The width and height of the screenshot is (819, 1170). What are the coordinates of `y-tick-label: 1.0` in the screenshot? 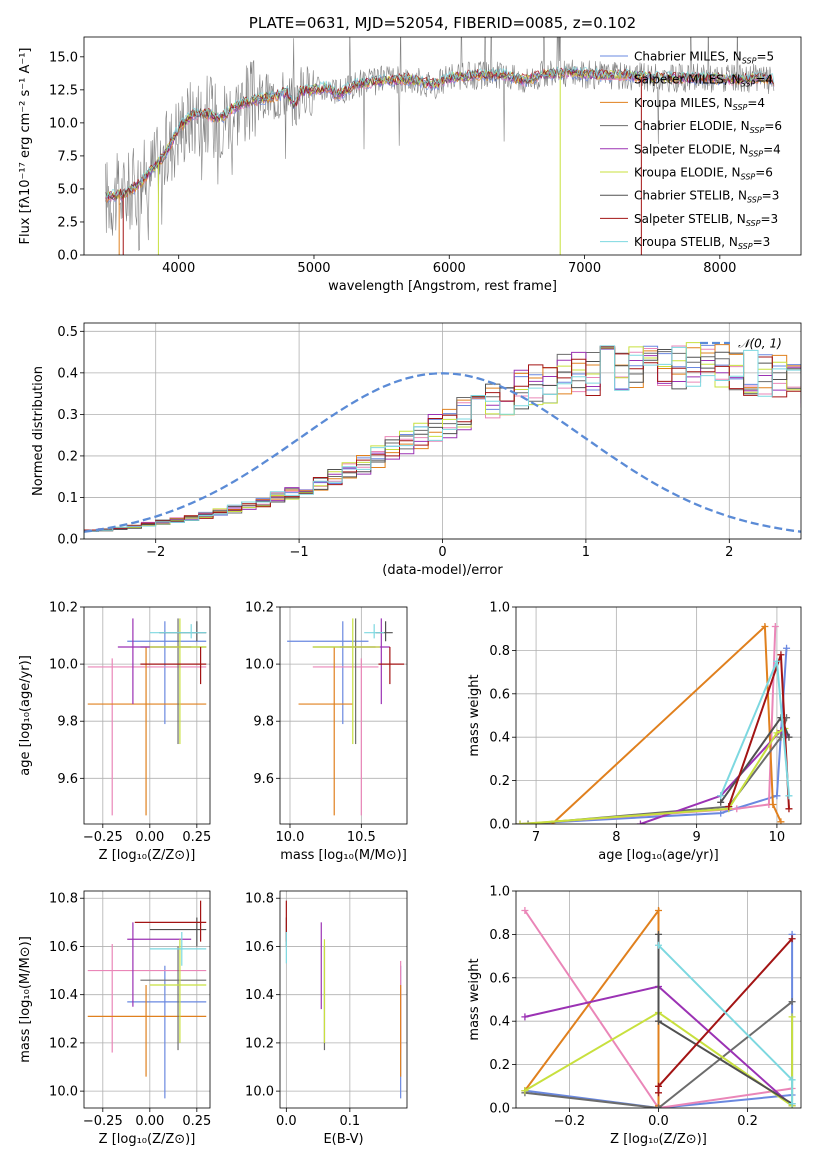 It's located at (499, 892).